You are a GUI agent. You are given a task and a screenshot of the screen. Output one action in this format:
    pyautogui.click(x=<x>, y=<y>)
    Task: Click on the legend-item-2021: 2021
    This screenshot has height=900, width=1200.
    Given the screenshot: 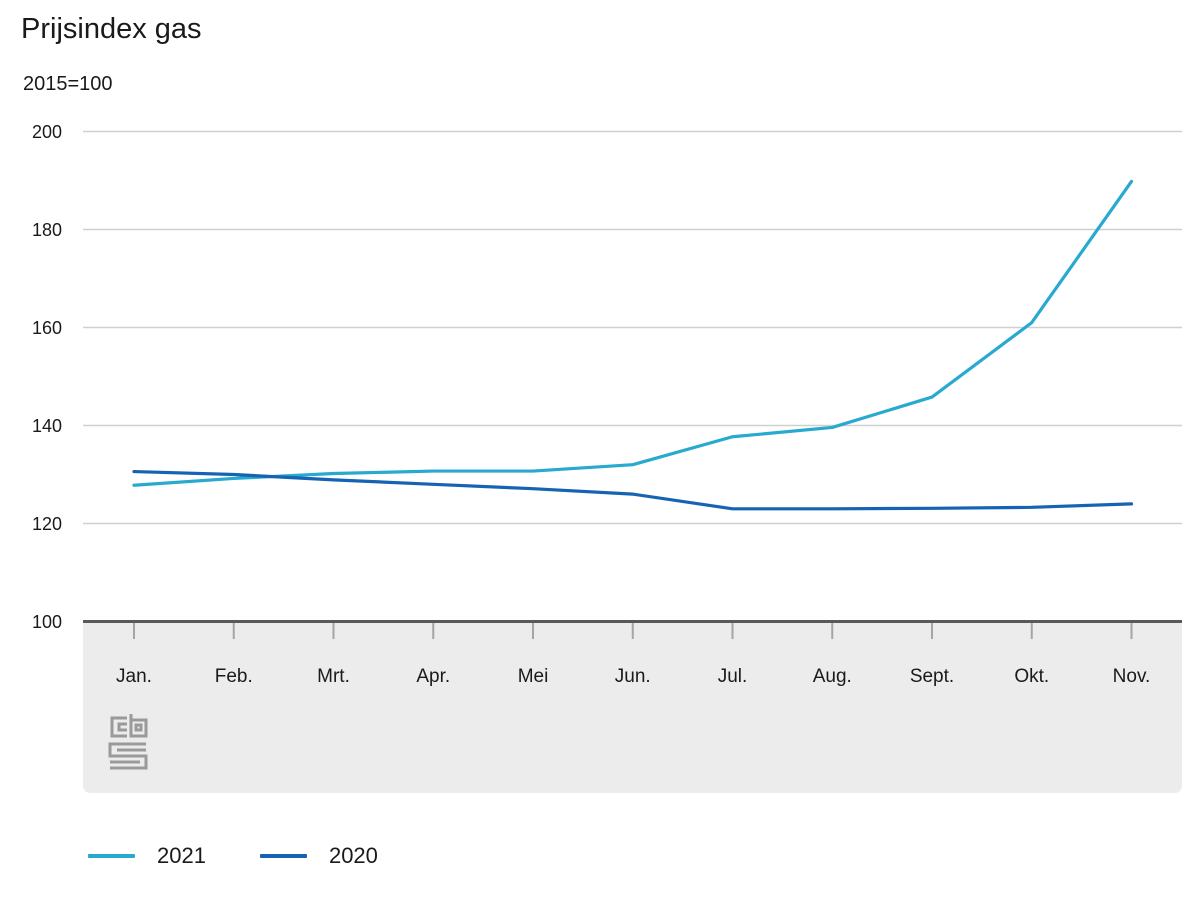 What is the action you would take?
    pyautogui.click(x=147, y=856)
    